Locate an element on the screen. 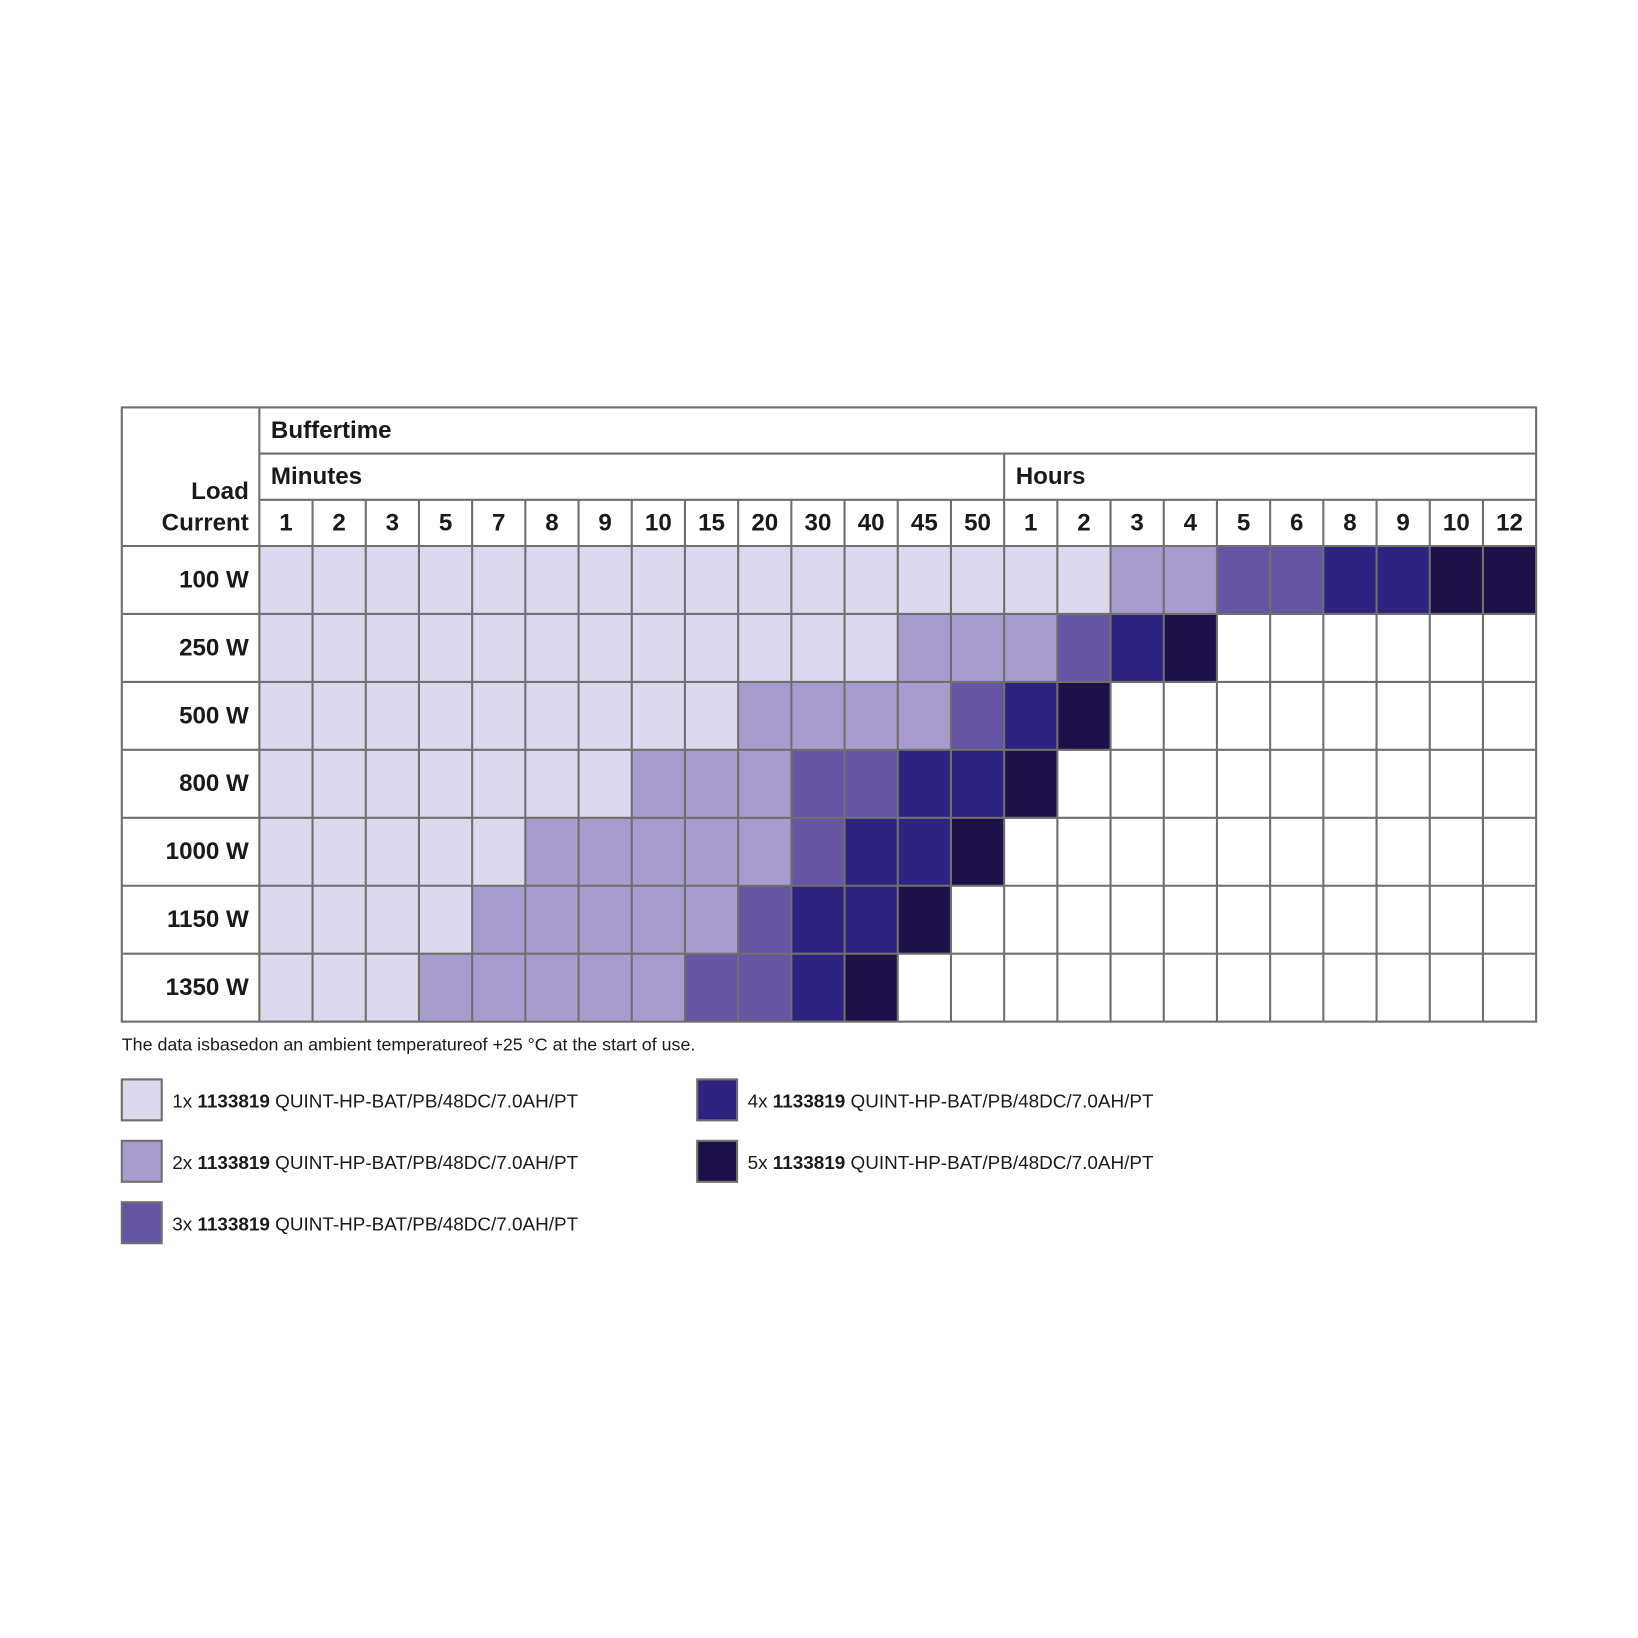 The width and height of the screenshot is (1638, 1638). column-header: 3 is located at coordinates (1136, 522).